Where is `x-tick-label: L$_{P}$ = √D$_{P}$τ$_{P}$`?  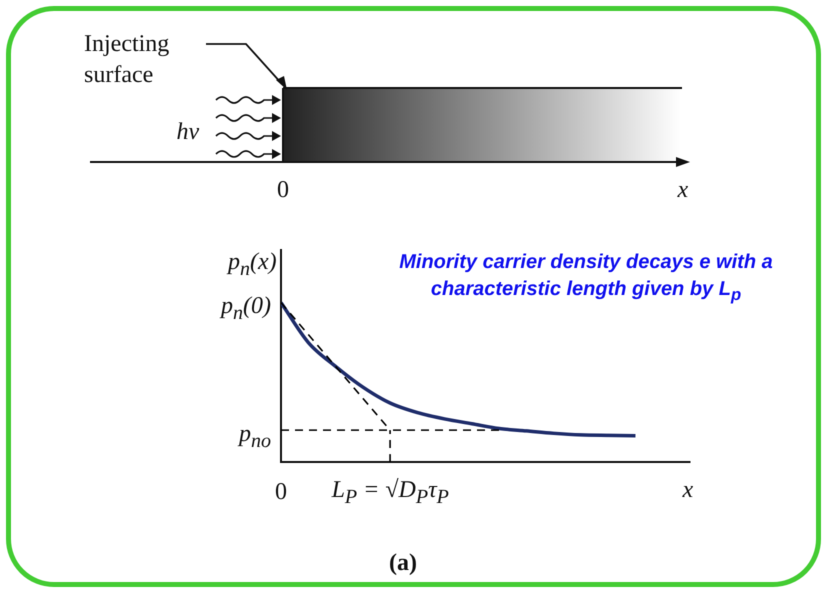 x-tick-label: L$_{P}$ = √D$_{P}$τ$_{P}$ is located at coordinates (390, 492).